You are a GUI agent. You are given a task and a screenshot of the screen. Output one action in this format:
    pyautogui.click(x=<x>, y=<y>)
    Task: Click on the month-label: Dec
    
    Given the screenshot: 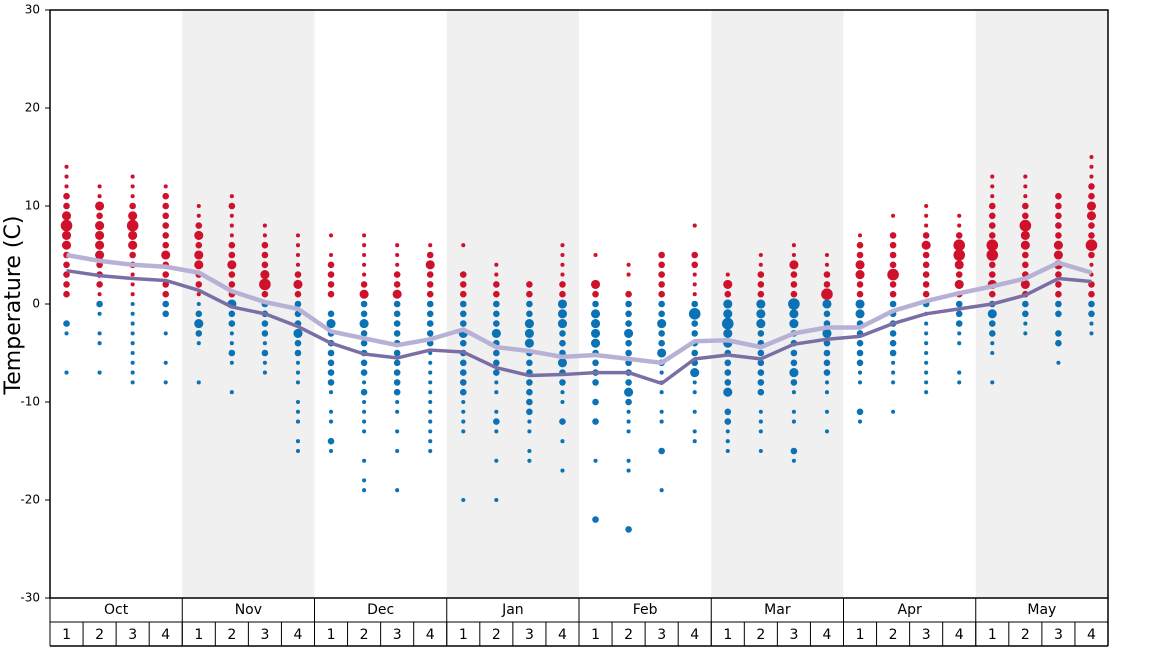 What is the action you would take?
    pyautogui.click(x=380, y=610)
    